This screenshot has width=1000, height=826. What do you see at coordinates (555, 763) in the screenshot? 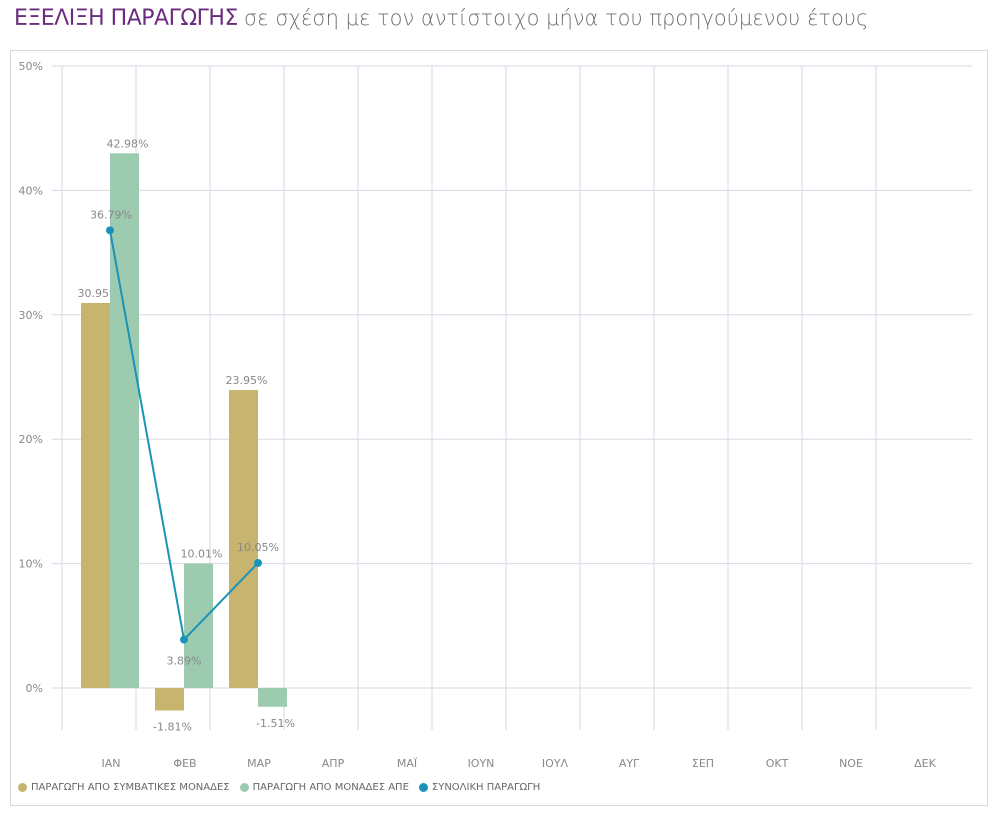
I see `x-tick-label: ΙΟΥΛ` at bounding box center [555, 763].